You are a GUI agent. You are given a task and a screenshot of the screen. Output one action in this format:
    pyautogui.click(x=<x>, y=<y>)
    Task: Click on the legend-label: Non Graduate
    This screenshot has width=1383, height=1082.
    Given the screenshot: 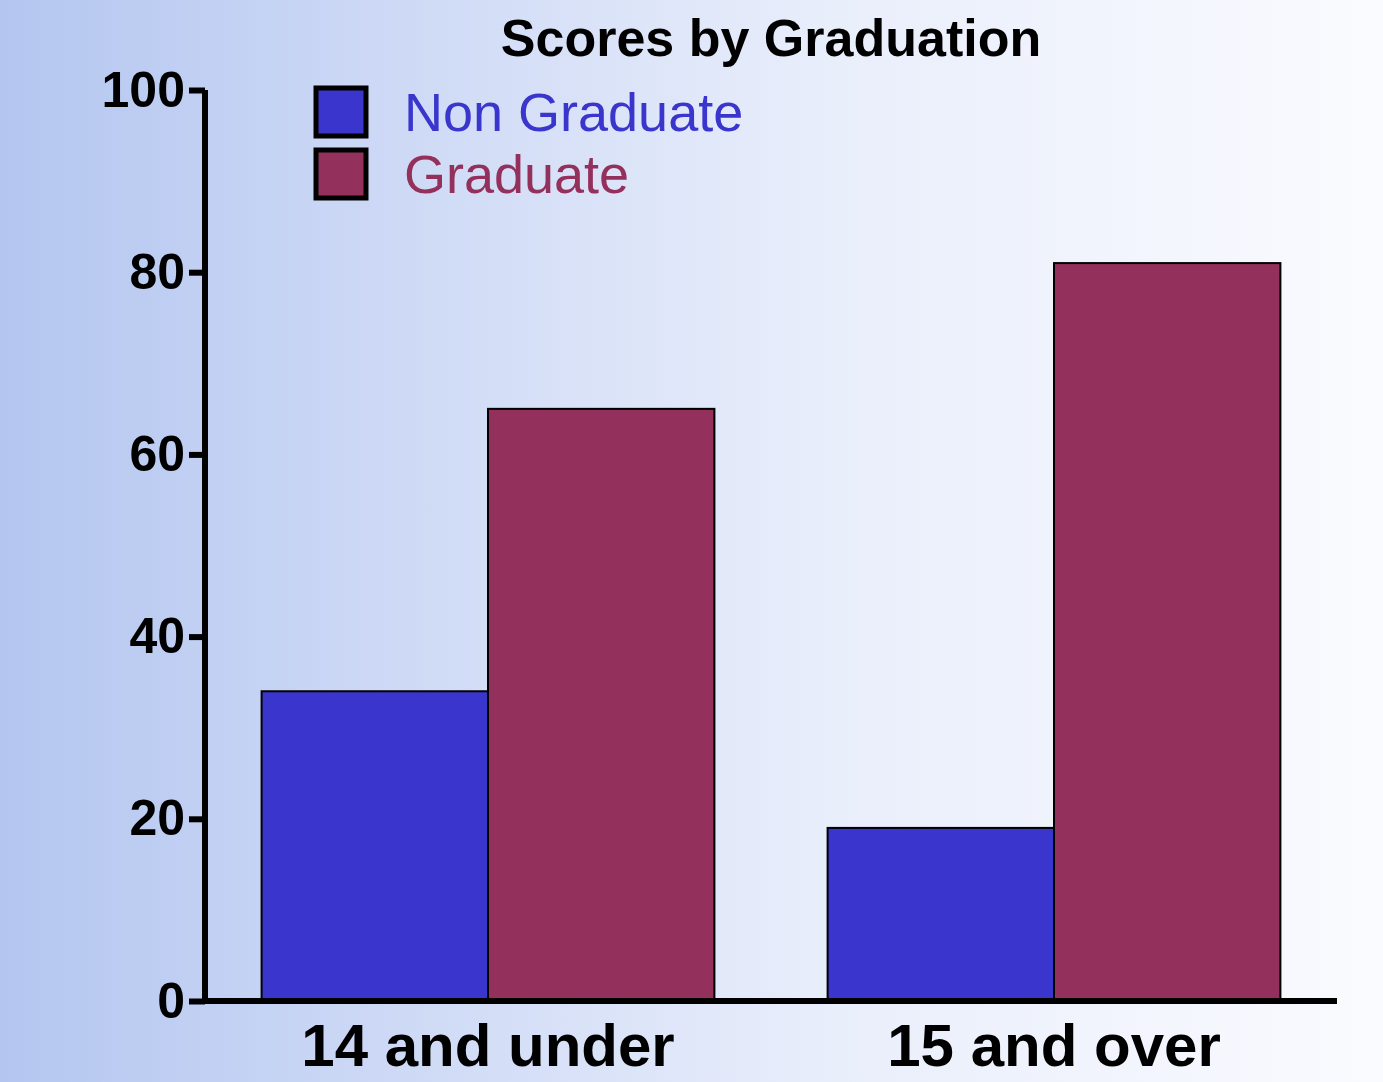 What is the action you would take?
    pyautogui.click(x=574, y=112)
    